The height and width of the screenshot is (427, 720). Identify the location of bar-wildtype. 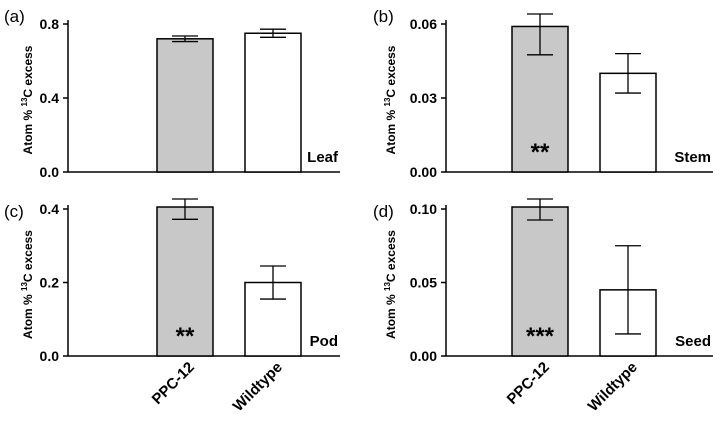
(273, 102).